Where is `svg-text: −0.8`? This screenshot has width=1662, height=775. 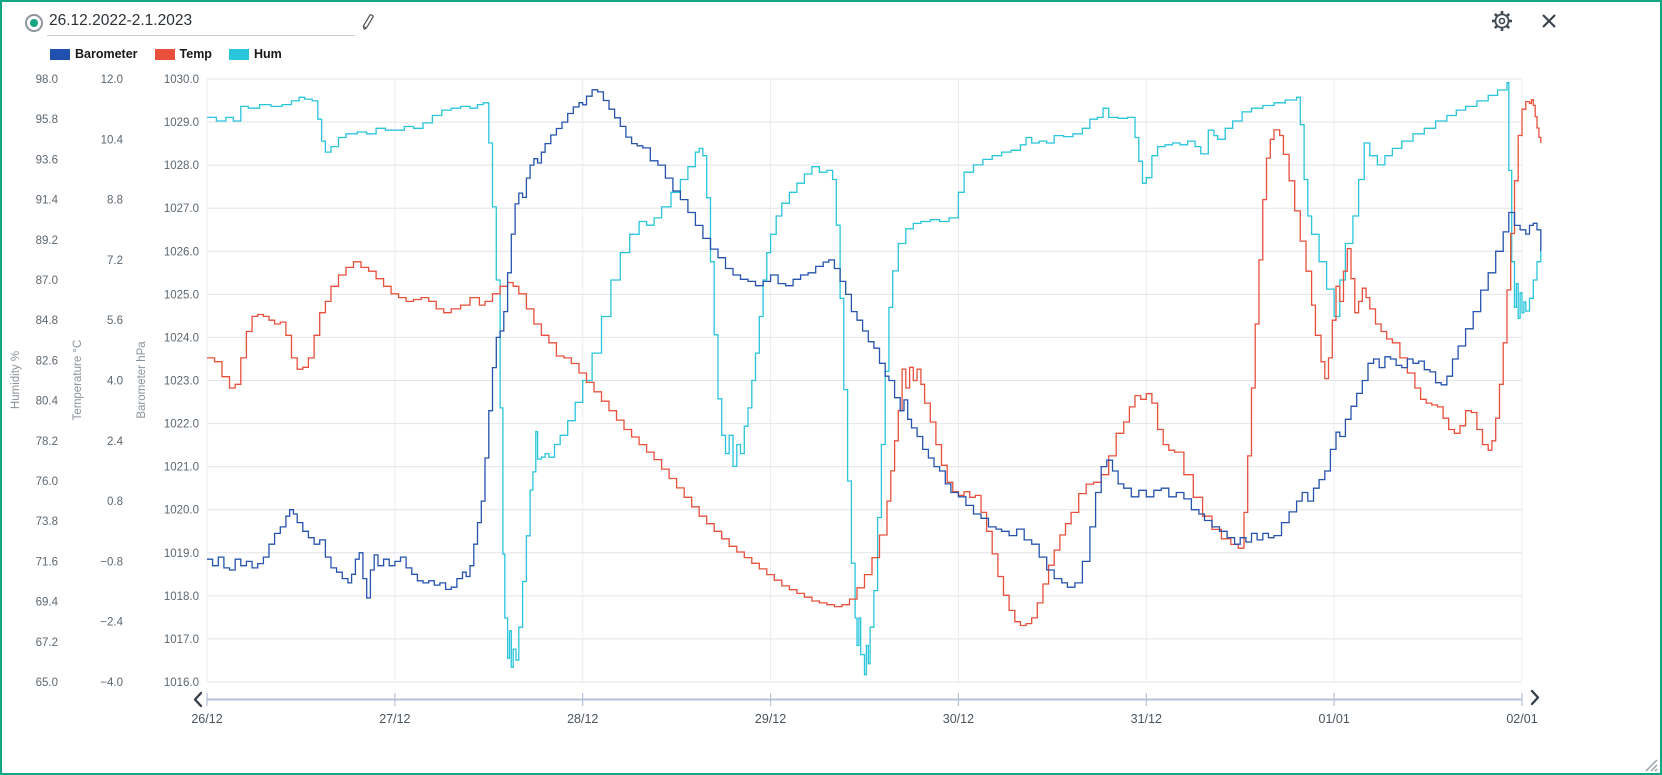
svg-text: −0.8 is located at coordinates (111, 562).